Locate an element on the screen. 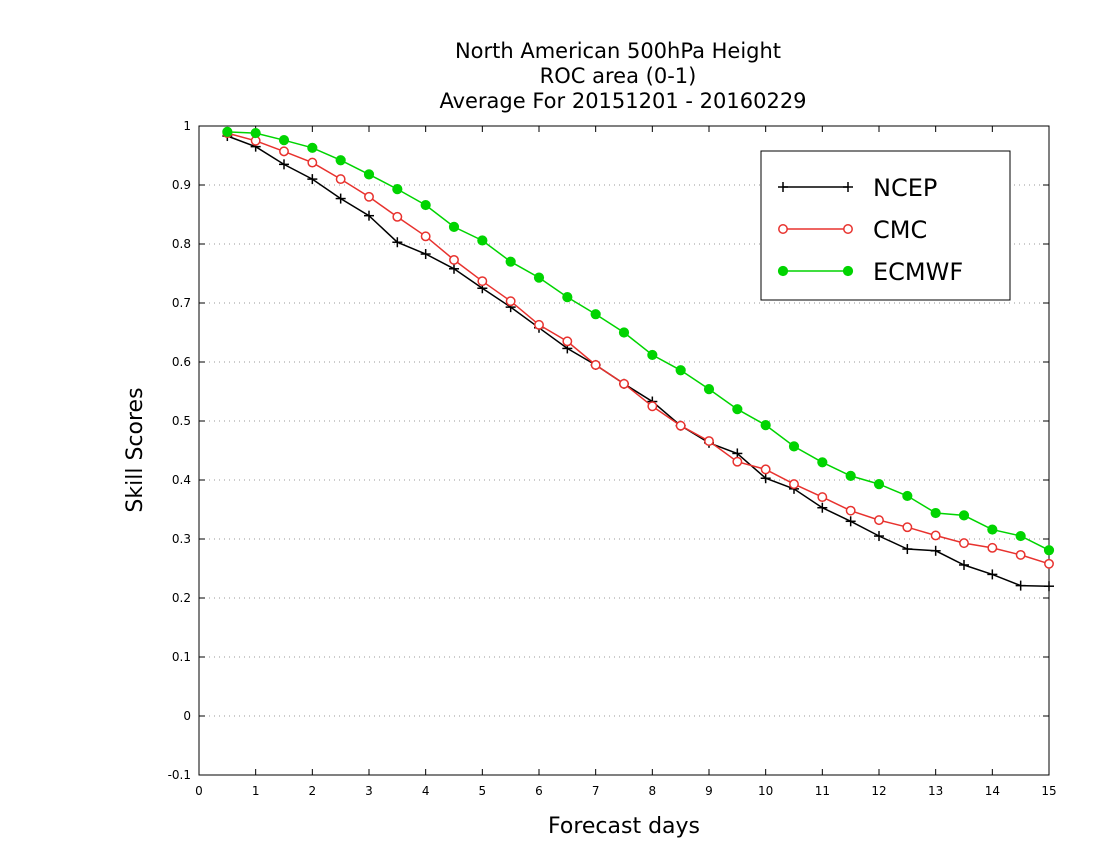 This screenshot has height=850, width=1100. y-tick-label: 0.2 is located at coordinates (181, 598).